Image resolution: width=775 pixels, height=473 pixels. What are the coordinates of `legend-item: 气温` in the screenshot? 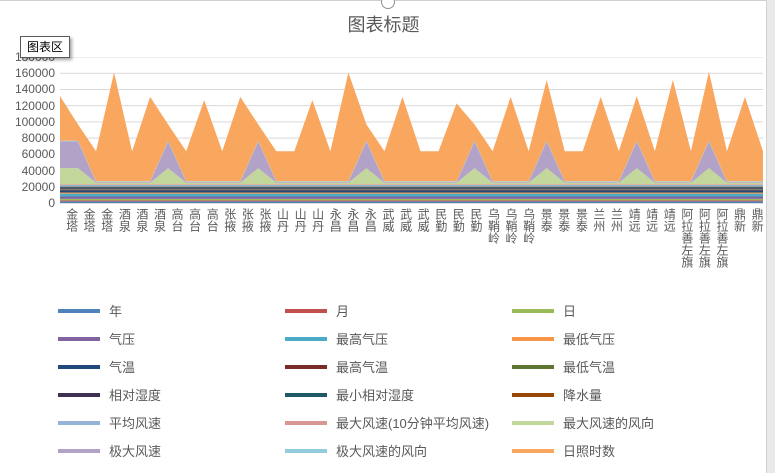 It's located at (171, 366).